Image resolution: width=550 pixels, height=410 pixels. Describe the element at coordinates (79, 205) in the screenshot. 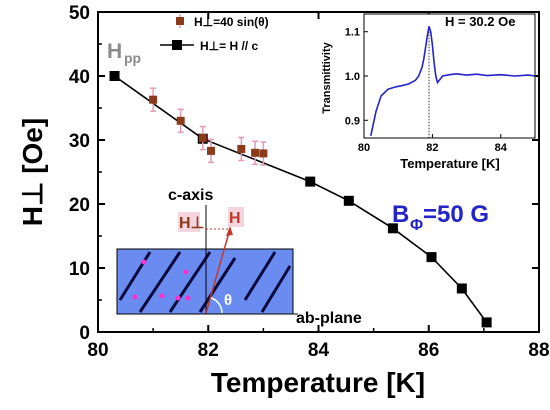

I see `y-tick-label: 20` at that location.